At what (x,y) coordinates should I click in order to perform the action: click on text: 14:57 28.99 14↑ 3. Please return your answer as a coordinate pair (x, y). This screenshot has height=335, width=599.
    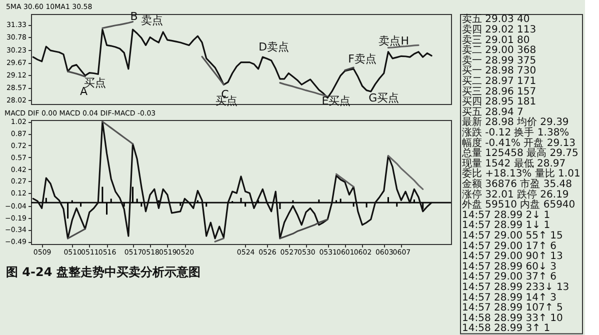
    Looking at the image, I should click on (509, 298).